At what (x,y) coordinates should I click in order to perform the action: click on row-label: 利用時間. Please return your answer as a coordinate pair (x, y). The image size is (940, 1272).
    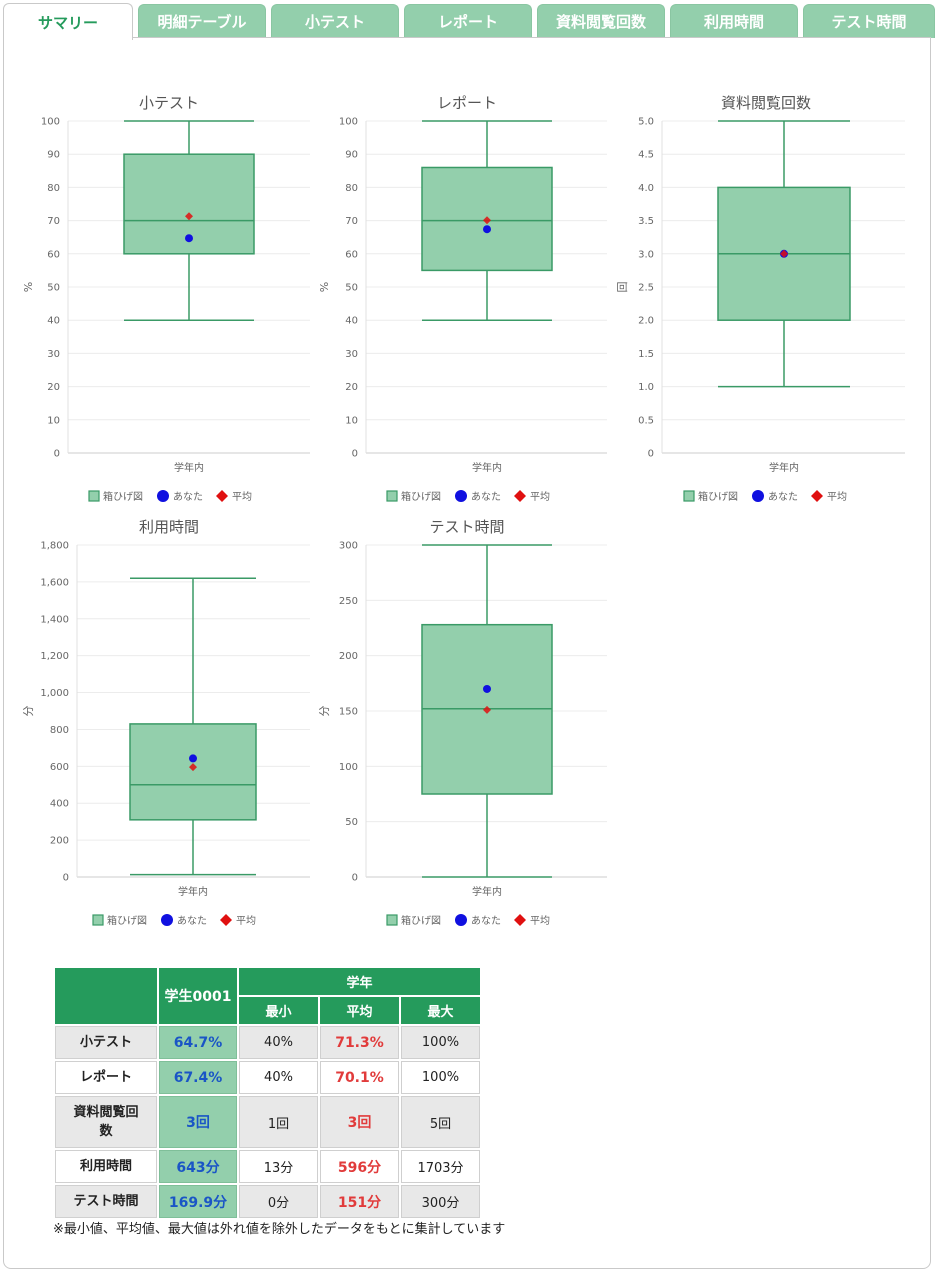
    Looking at the image, I should click on (106, 1166).